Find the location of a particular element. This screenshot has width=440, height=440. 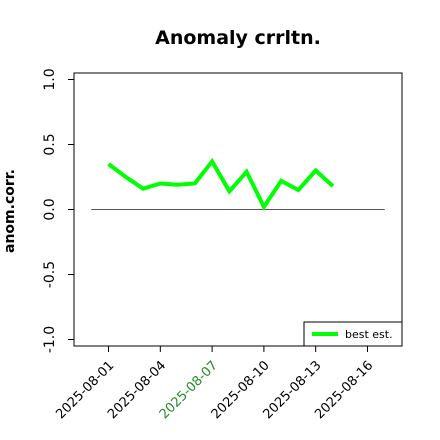

series-layer is located at coordinates (221, 184).